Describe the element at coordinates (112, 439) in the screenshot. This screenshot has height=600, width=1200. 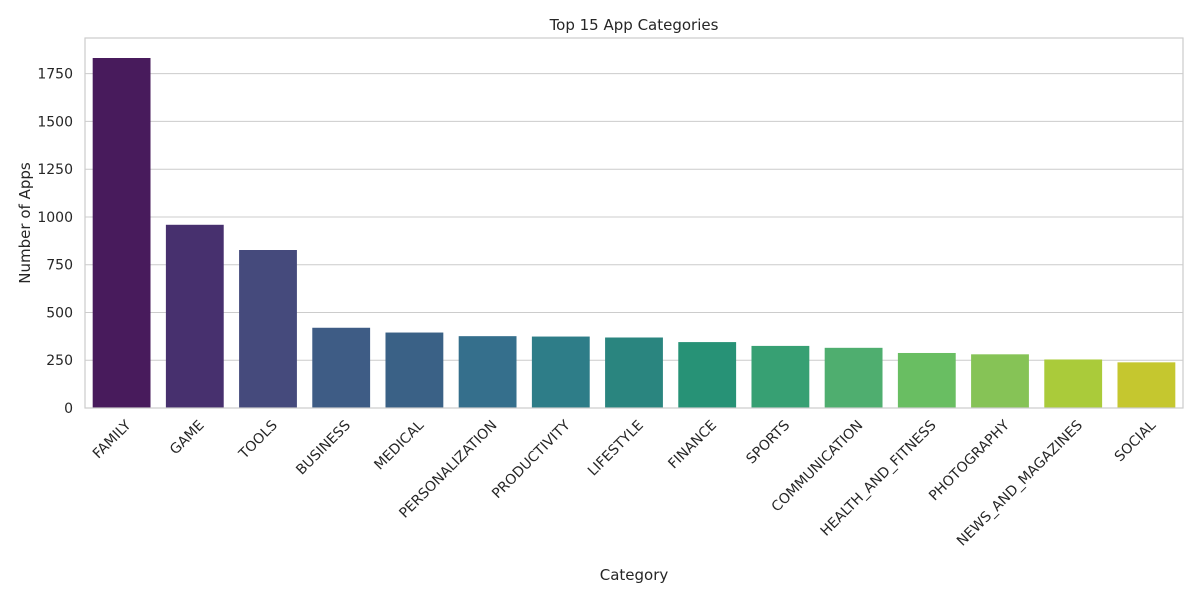
I see `x-tick-label: FAMILY` at that location.